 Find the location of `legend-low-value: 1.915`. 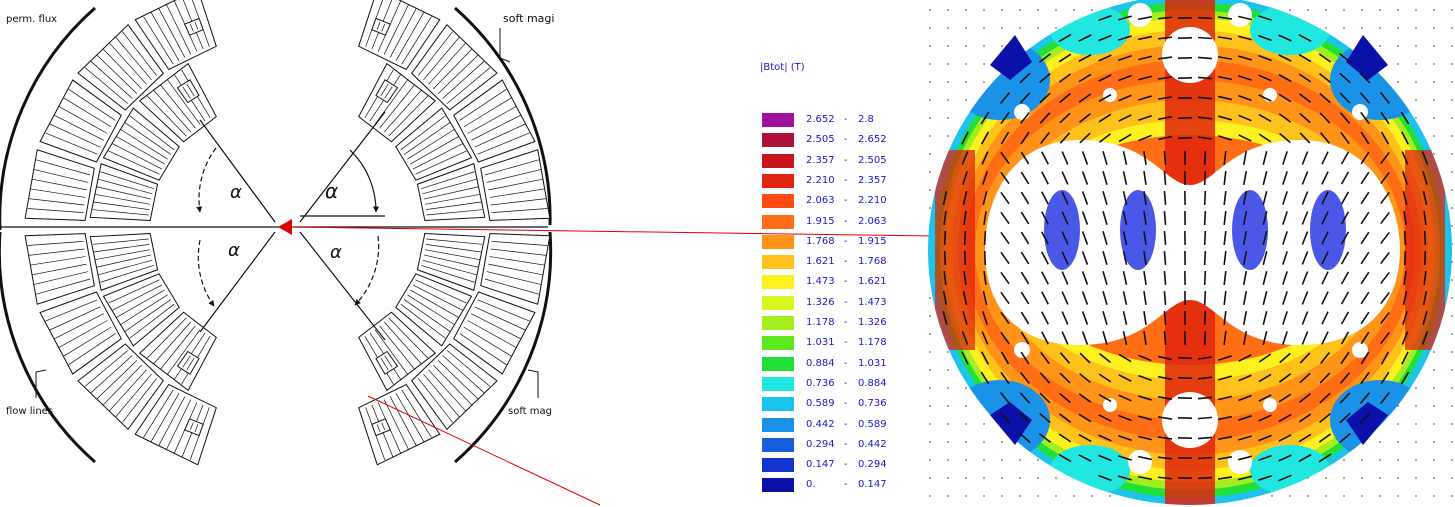

legend-low-value: 1.915 is located at coordinates (820, 221).